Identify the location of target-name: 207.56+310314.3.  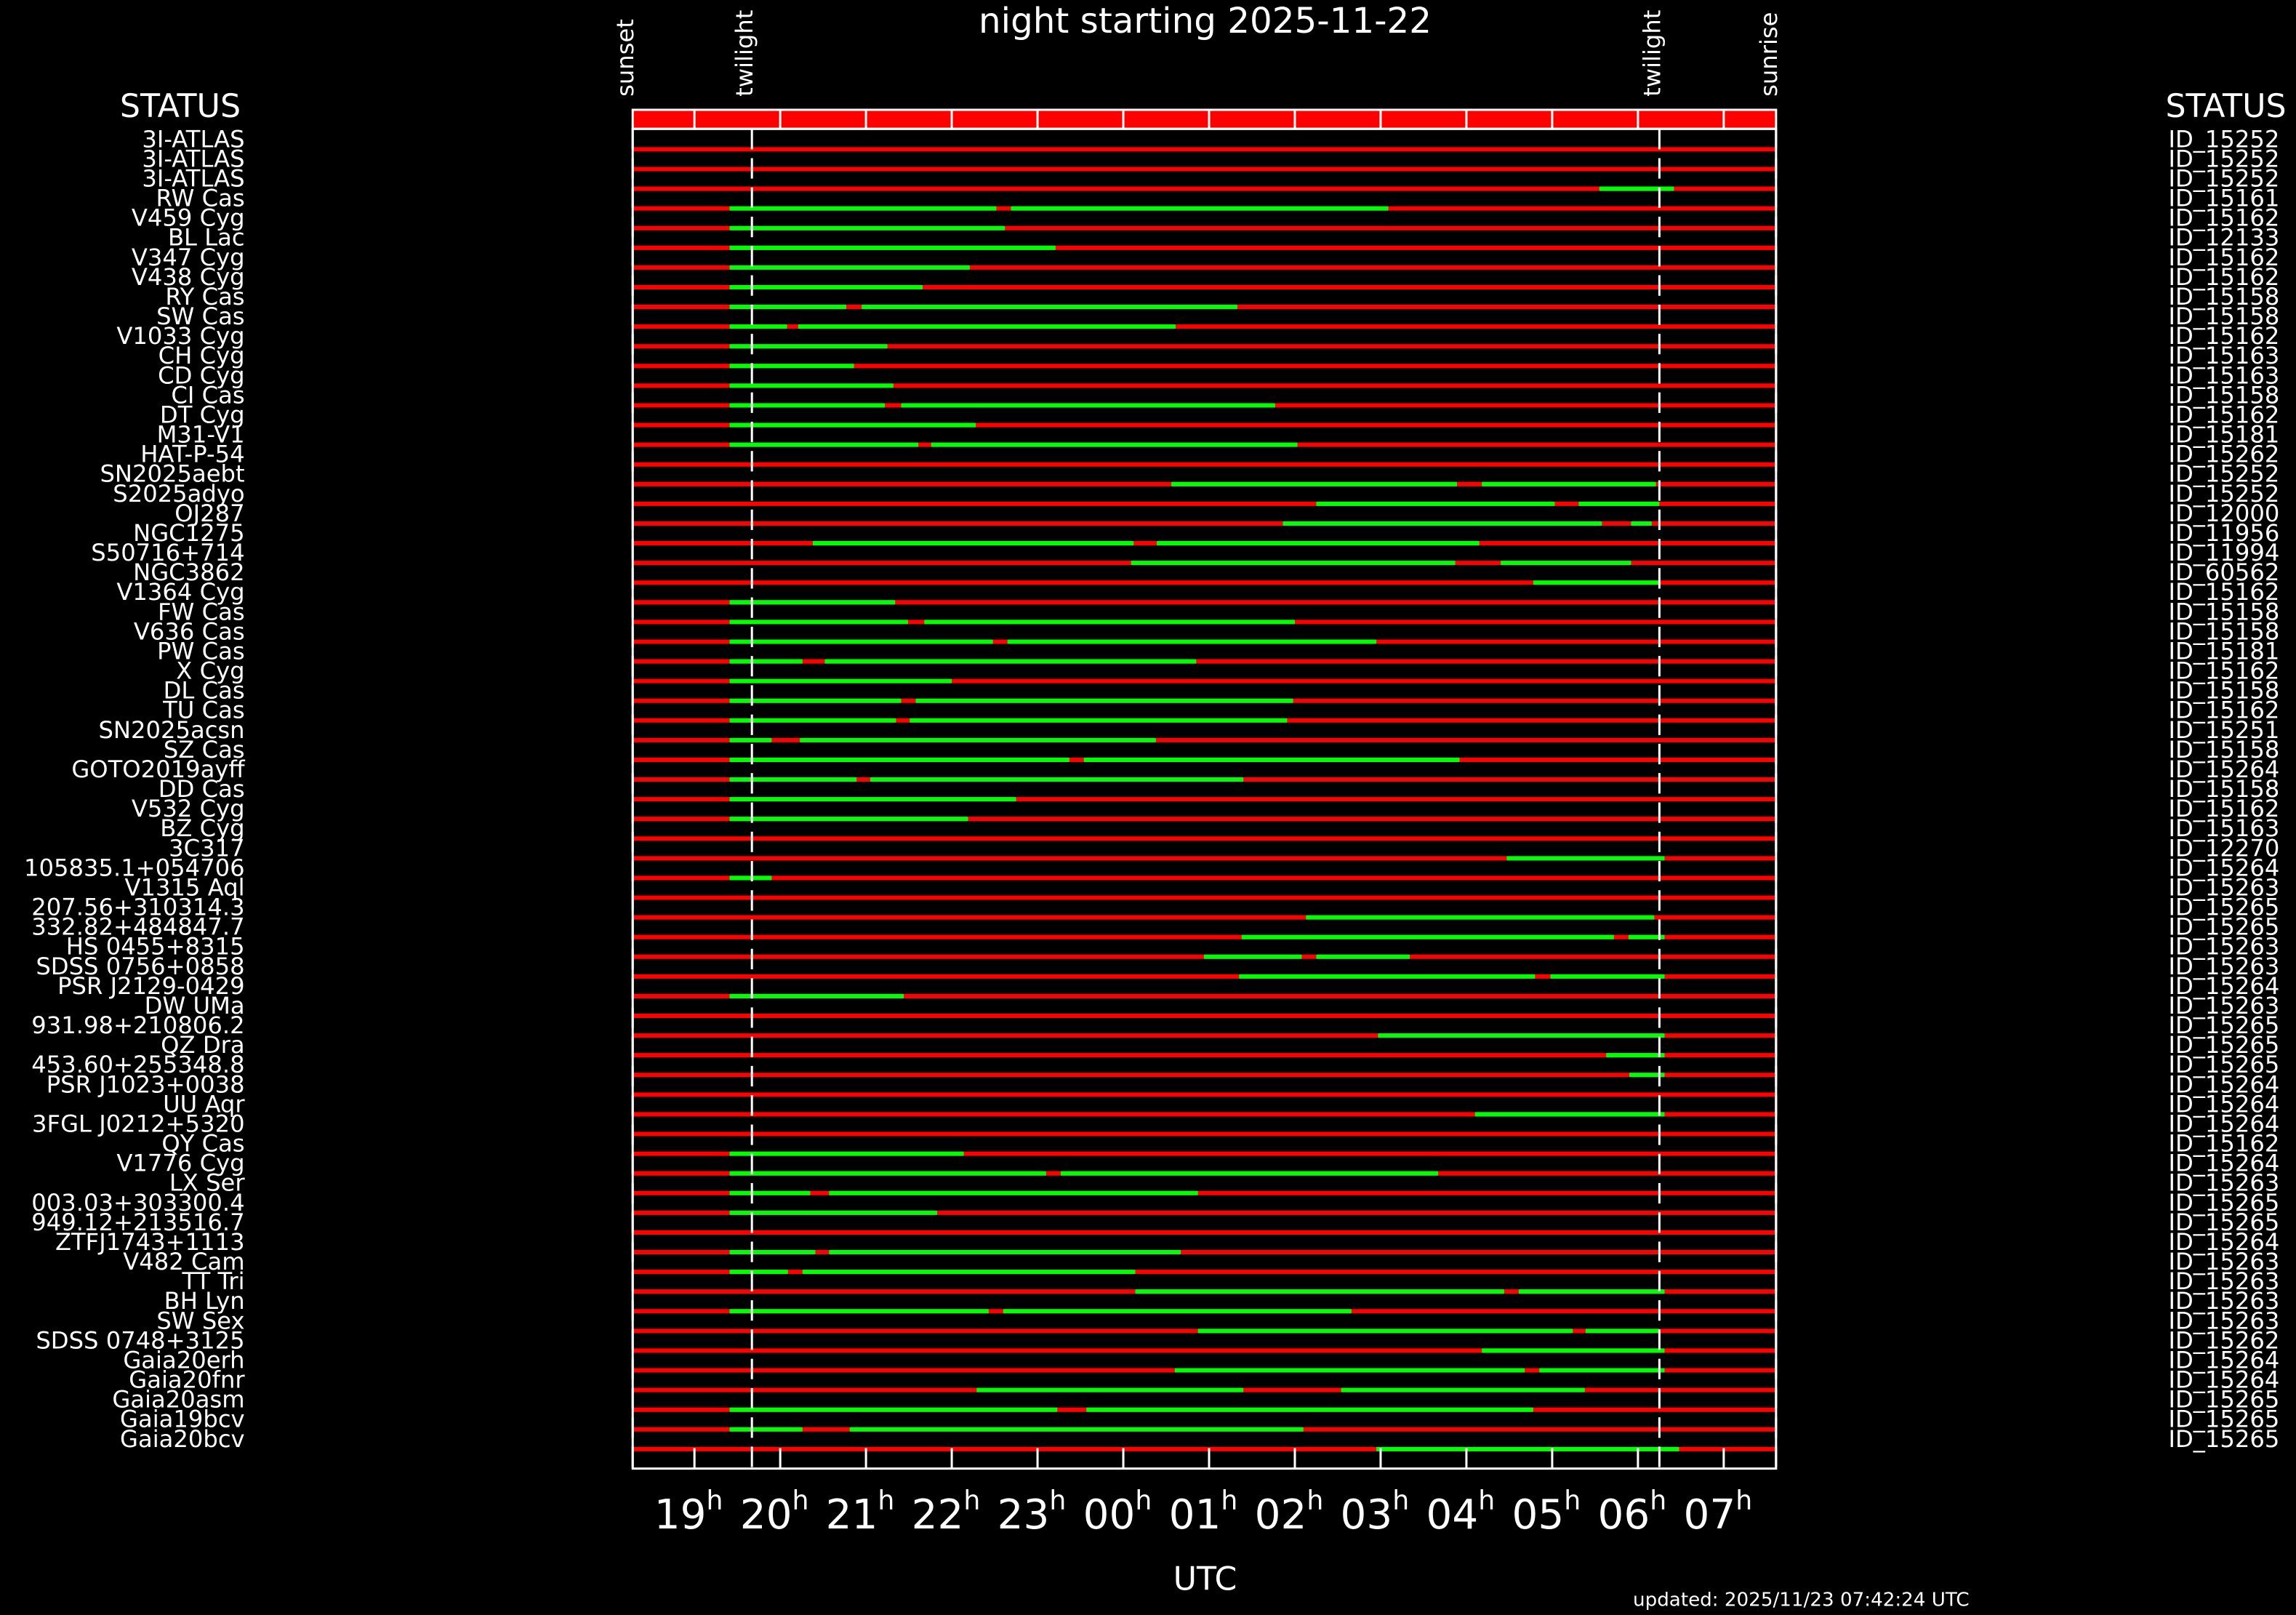
(137, 908).